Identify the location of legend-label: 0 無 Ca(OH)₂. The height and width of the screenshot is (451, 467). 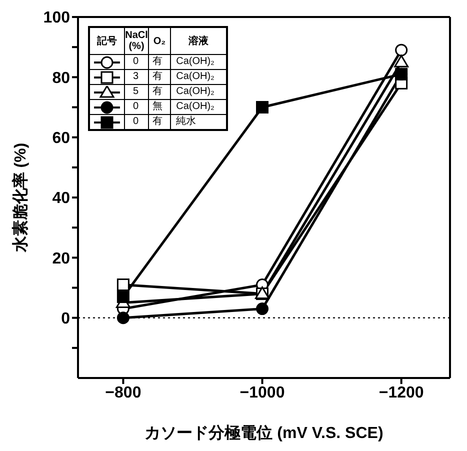
(174, 107).